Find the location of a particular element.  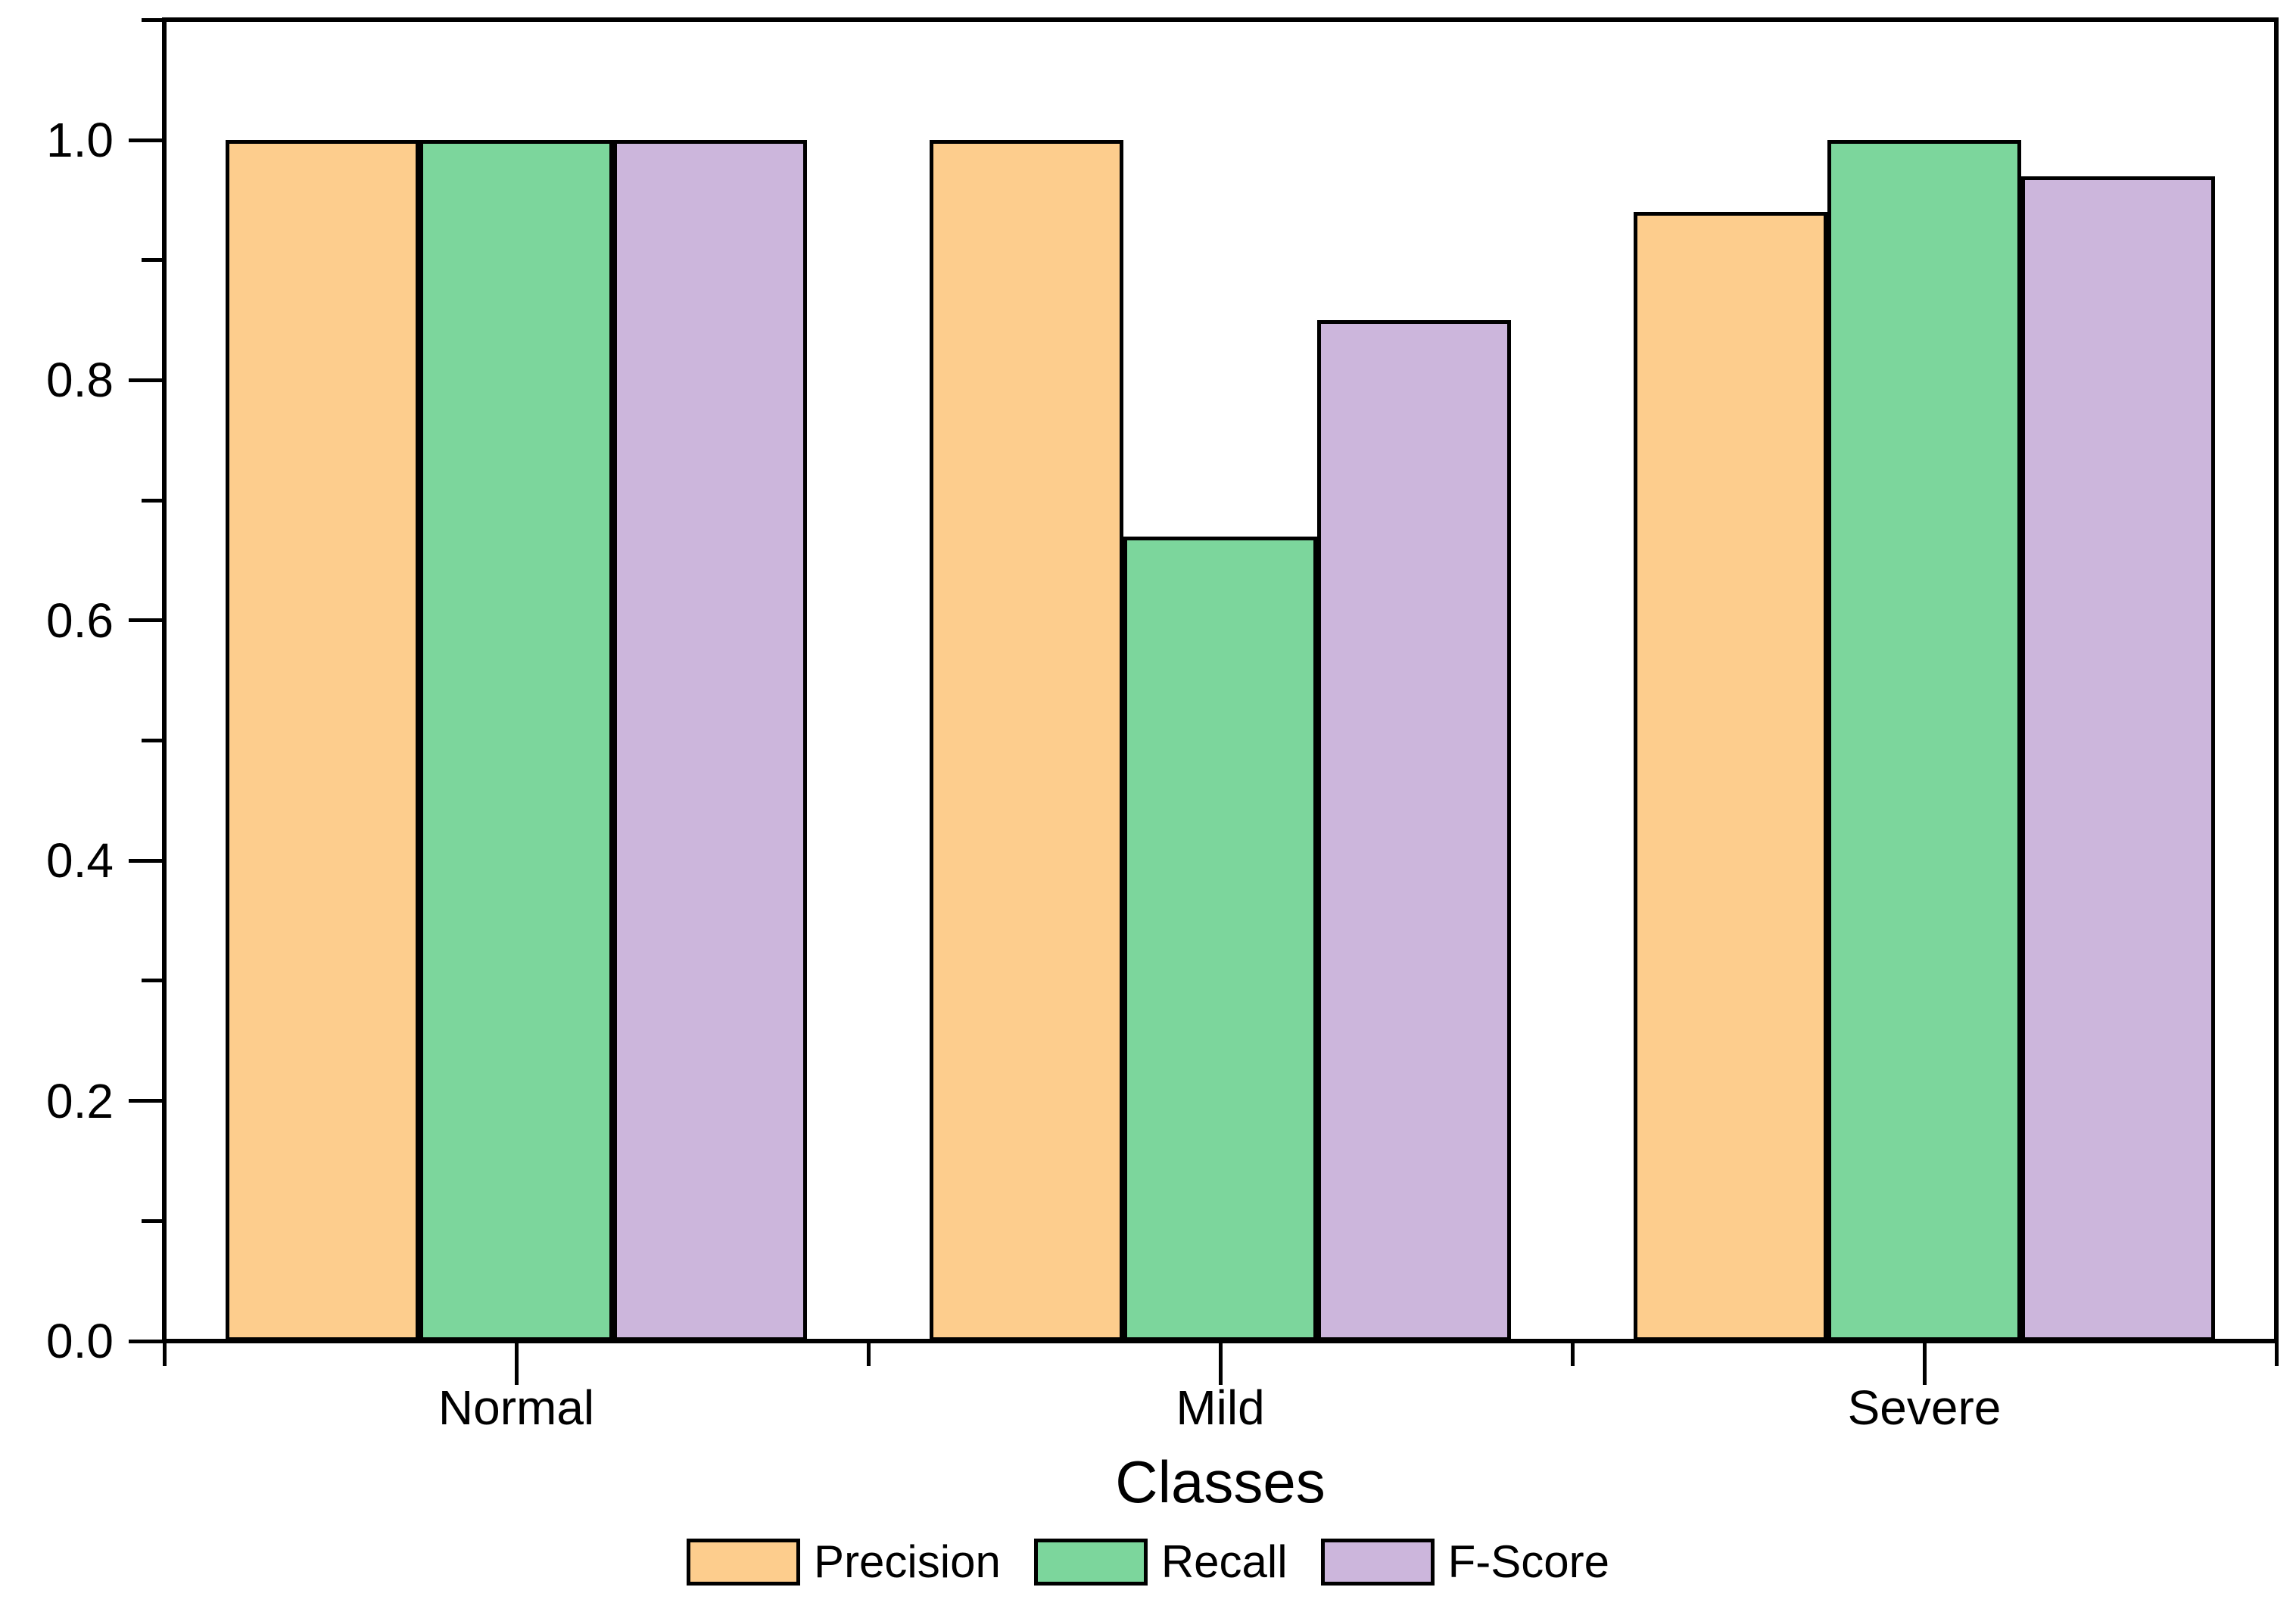

legend-item-precision: Precision is located at coordinates (844, 1562).